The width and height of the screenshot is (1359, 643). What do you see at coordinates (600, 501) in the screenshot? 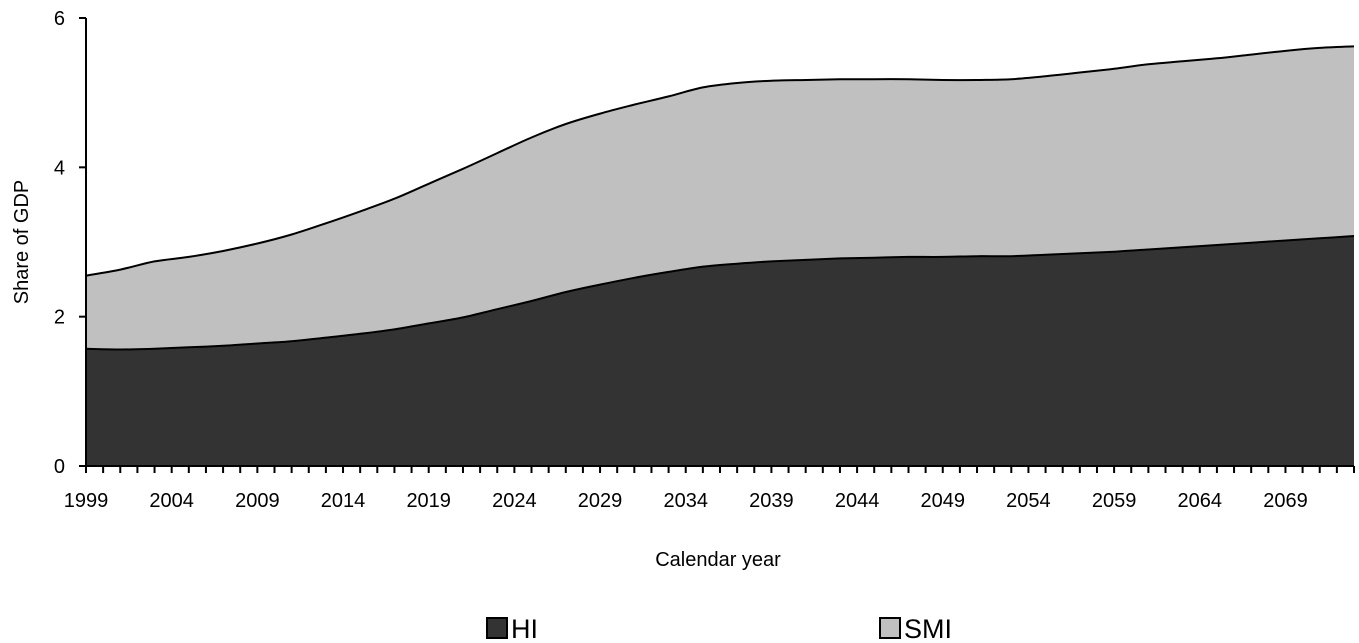
I see `x-tick-label: 2029` at bounding box center [600, 501].